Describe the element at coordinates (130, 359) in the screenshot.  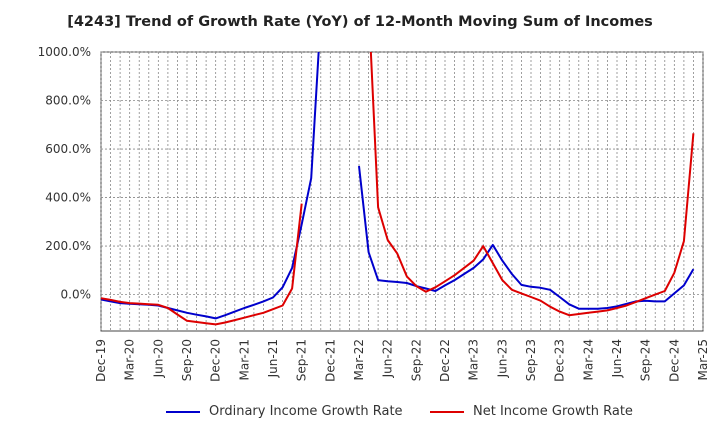
I see `x-tick-label: Mar-20` at that location.